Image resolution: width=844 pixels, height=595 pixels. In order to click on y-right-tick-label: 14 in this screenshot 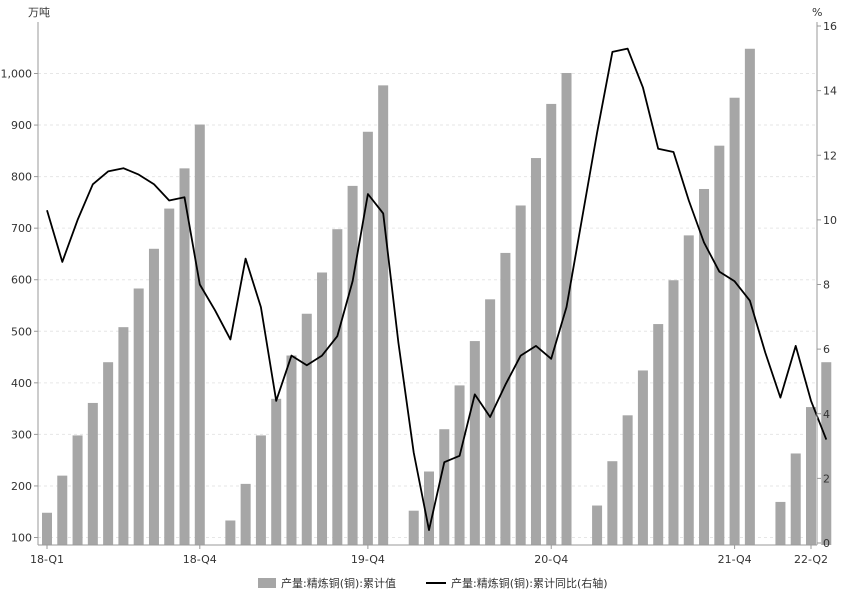, I will do `click(830, 91)`.